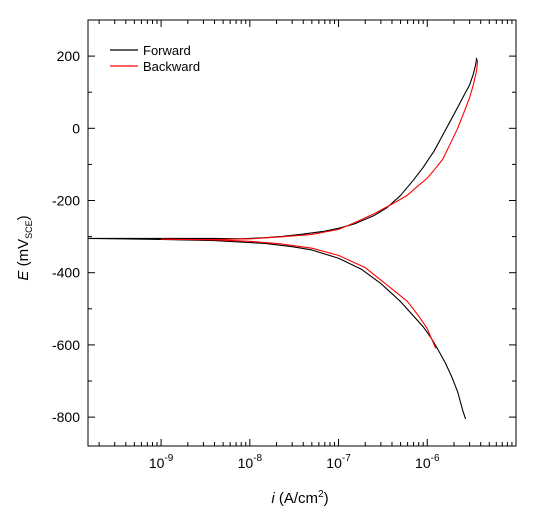  I want to click on x-axis-unit-close: ), so click(326, 498).